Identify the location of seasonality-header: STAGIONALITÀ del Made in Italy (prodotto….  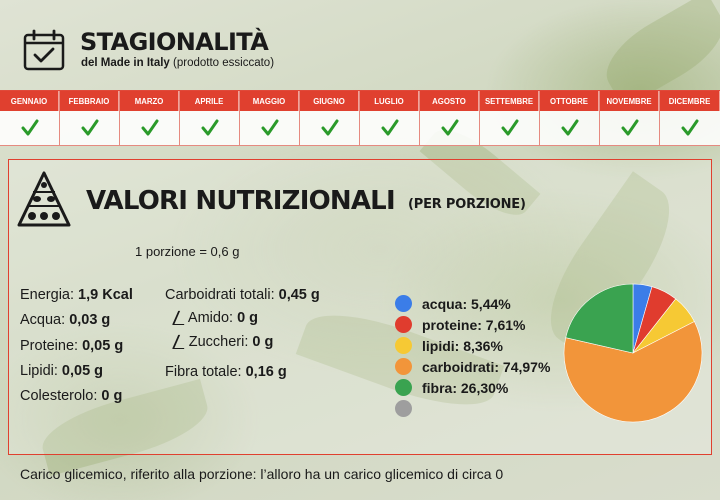
(198, 50).